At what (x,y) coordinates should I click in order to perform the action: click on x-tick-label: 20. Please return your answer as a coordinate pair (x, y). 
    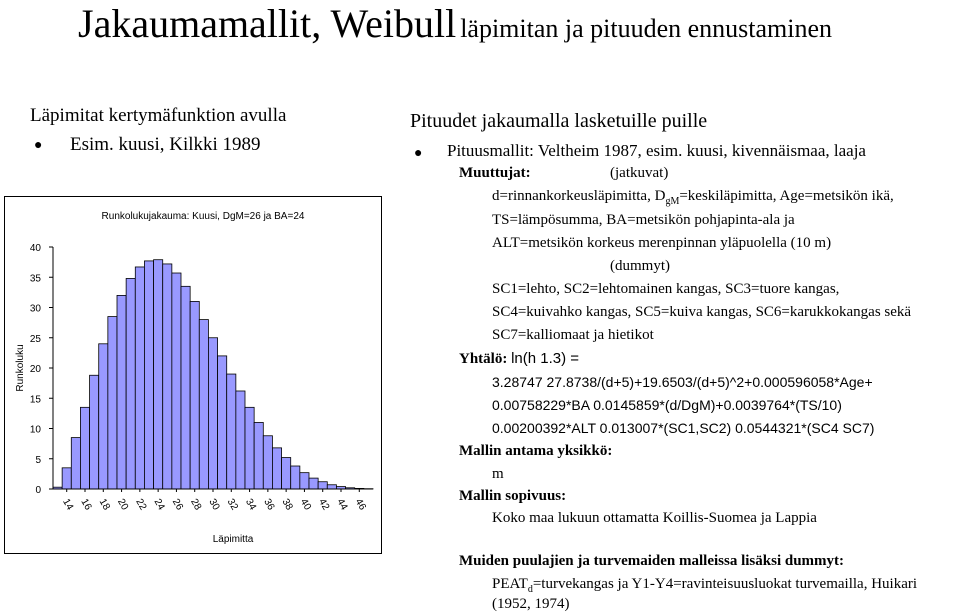
    Looking at the image, I should click on (122, 505).